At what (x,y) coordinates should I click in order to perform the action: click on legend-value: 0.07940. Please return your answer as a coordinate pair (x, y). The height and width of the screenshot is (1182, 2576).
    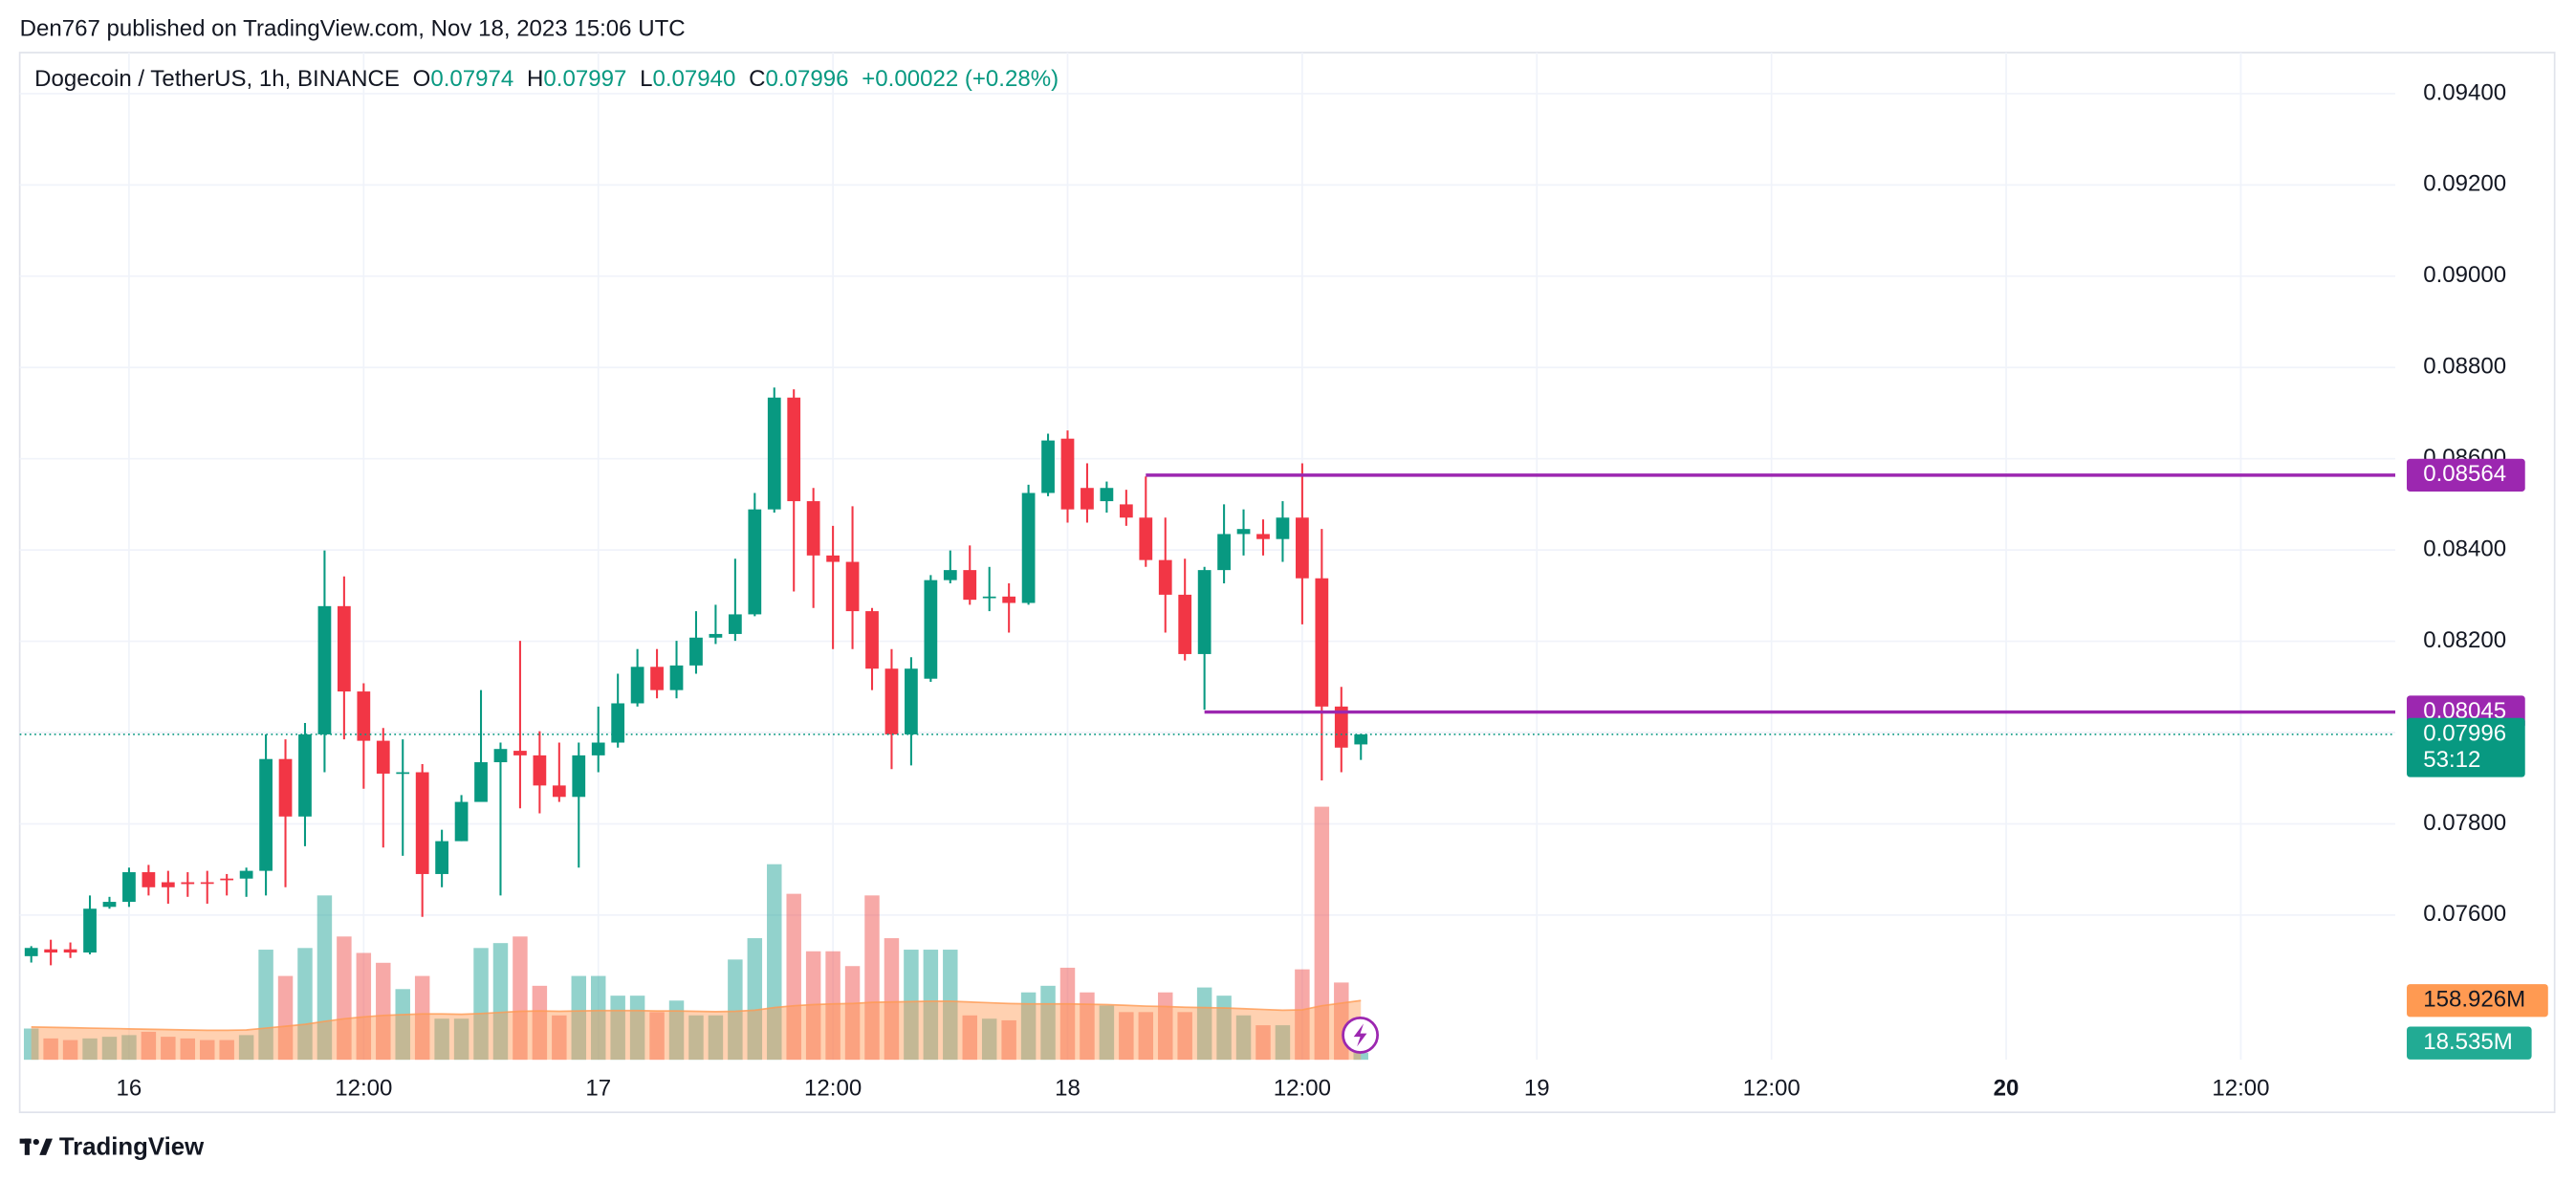
    Looking at the image, I should click on (693, 80).